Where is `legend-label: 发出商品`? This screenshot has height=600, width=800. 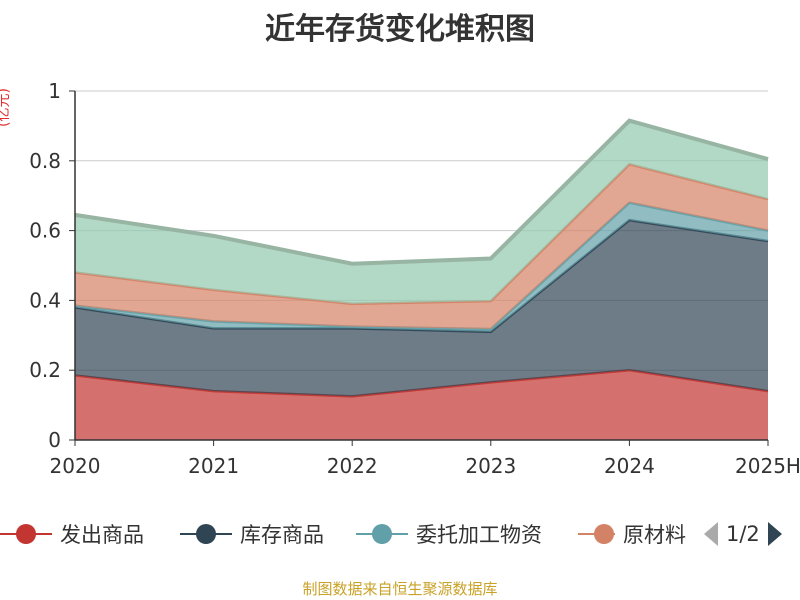
legend-label: 发出商品 is located at coordinates (102, 535).